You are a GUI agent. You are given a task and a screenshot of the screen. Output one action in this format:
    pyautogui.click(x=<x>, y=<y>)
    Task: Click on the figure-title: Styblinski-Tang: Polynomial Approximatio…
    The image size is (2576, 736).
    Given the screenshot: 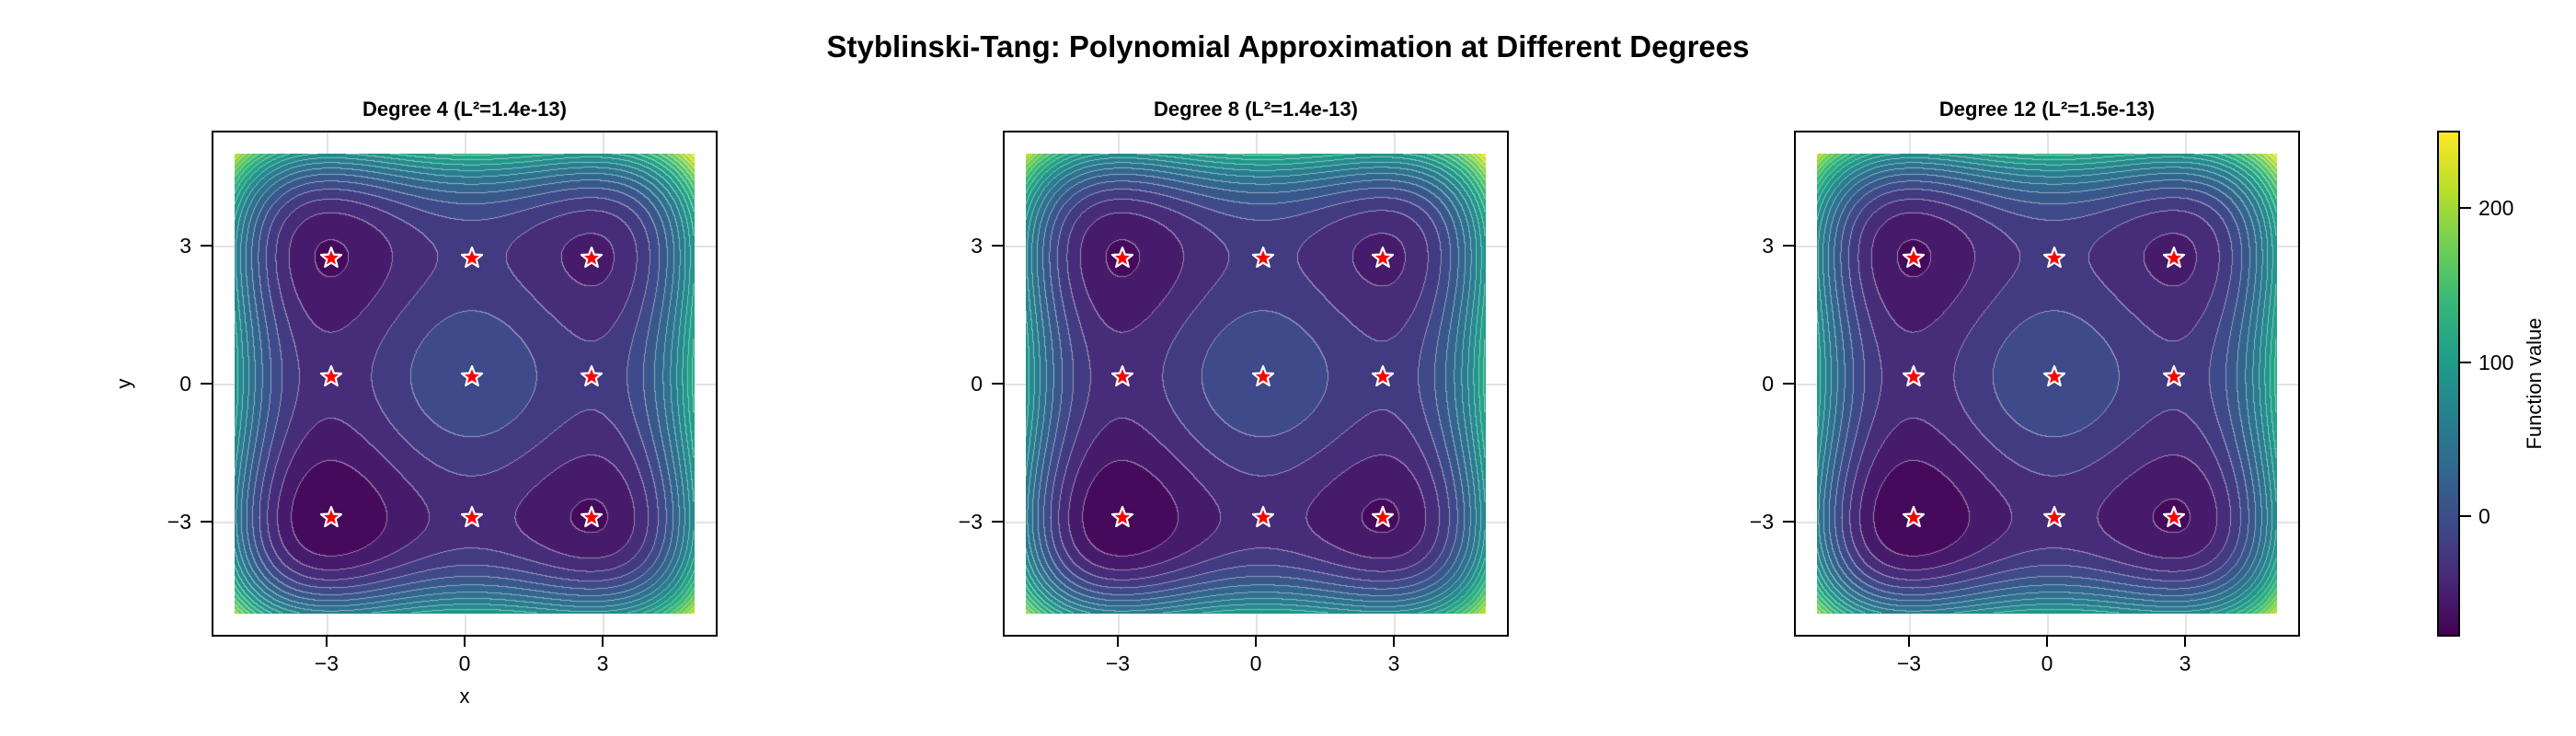 What is the action you would take?
    pyautogui.click(x=1288, y=46)
    